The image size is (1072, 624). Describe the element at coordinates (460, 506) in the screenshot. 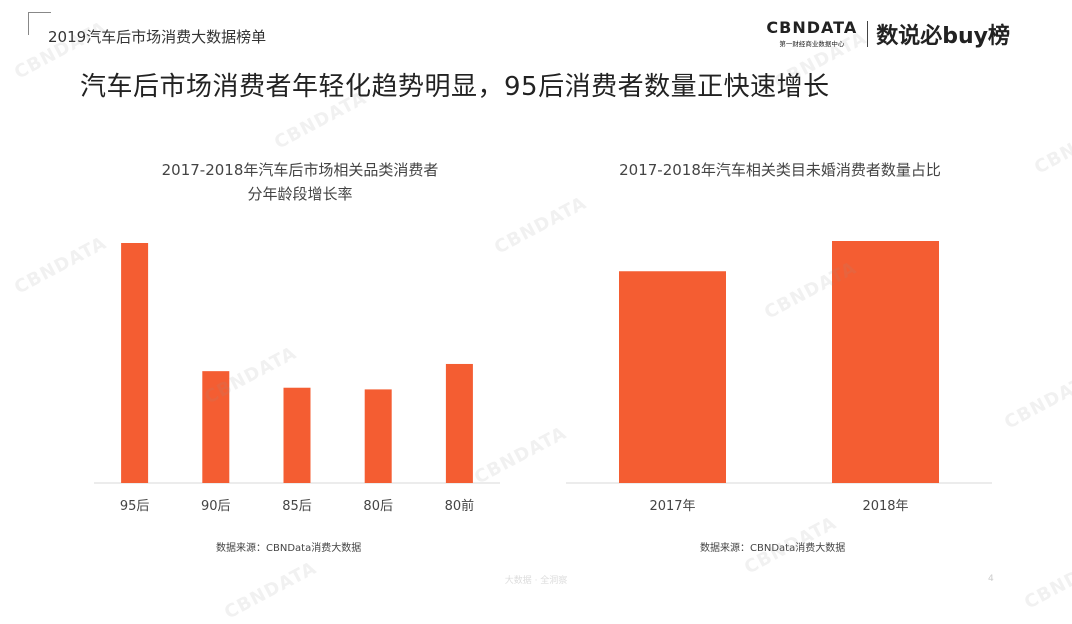

I see `chart1-tick-label: 80前` at that location.